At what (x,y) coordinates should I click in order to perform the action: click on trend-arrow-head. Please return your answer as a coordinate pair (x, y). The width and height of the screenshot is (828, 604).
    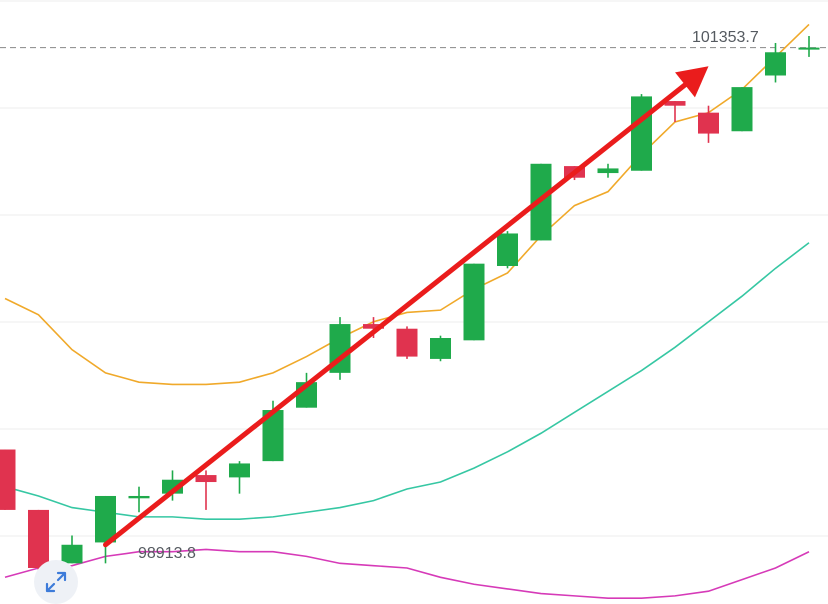
    Looking at the image, I should click on (692, 82).